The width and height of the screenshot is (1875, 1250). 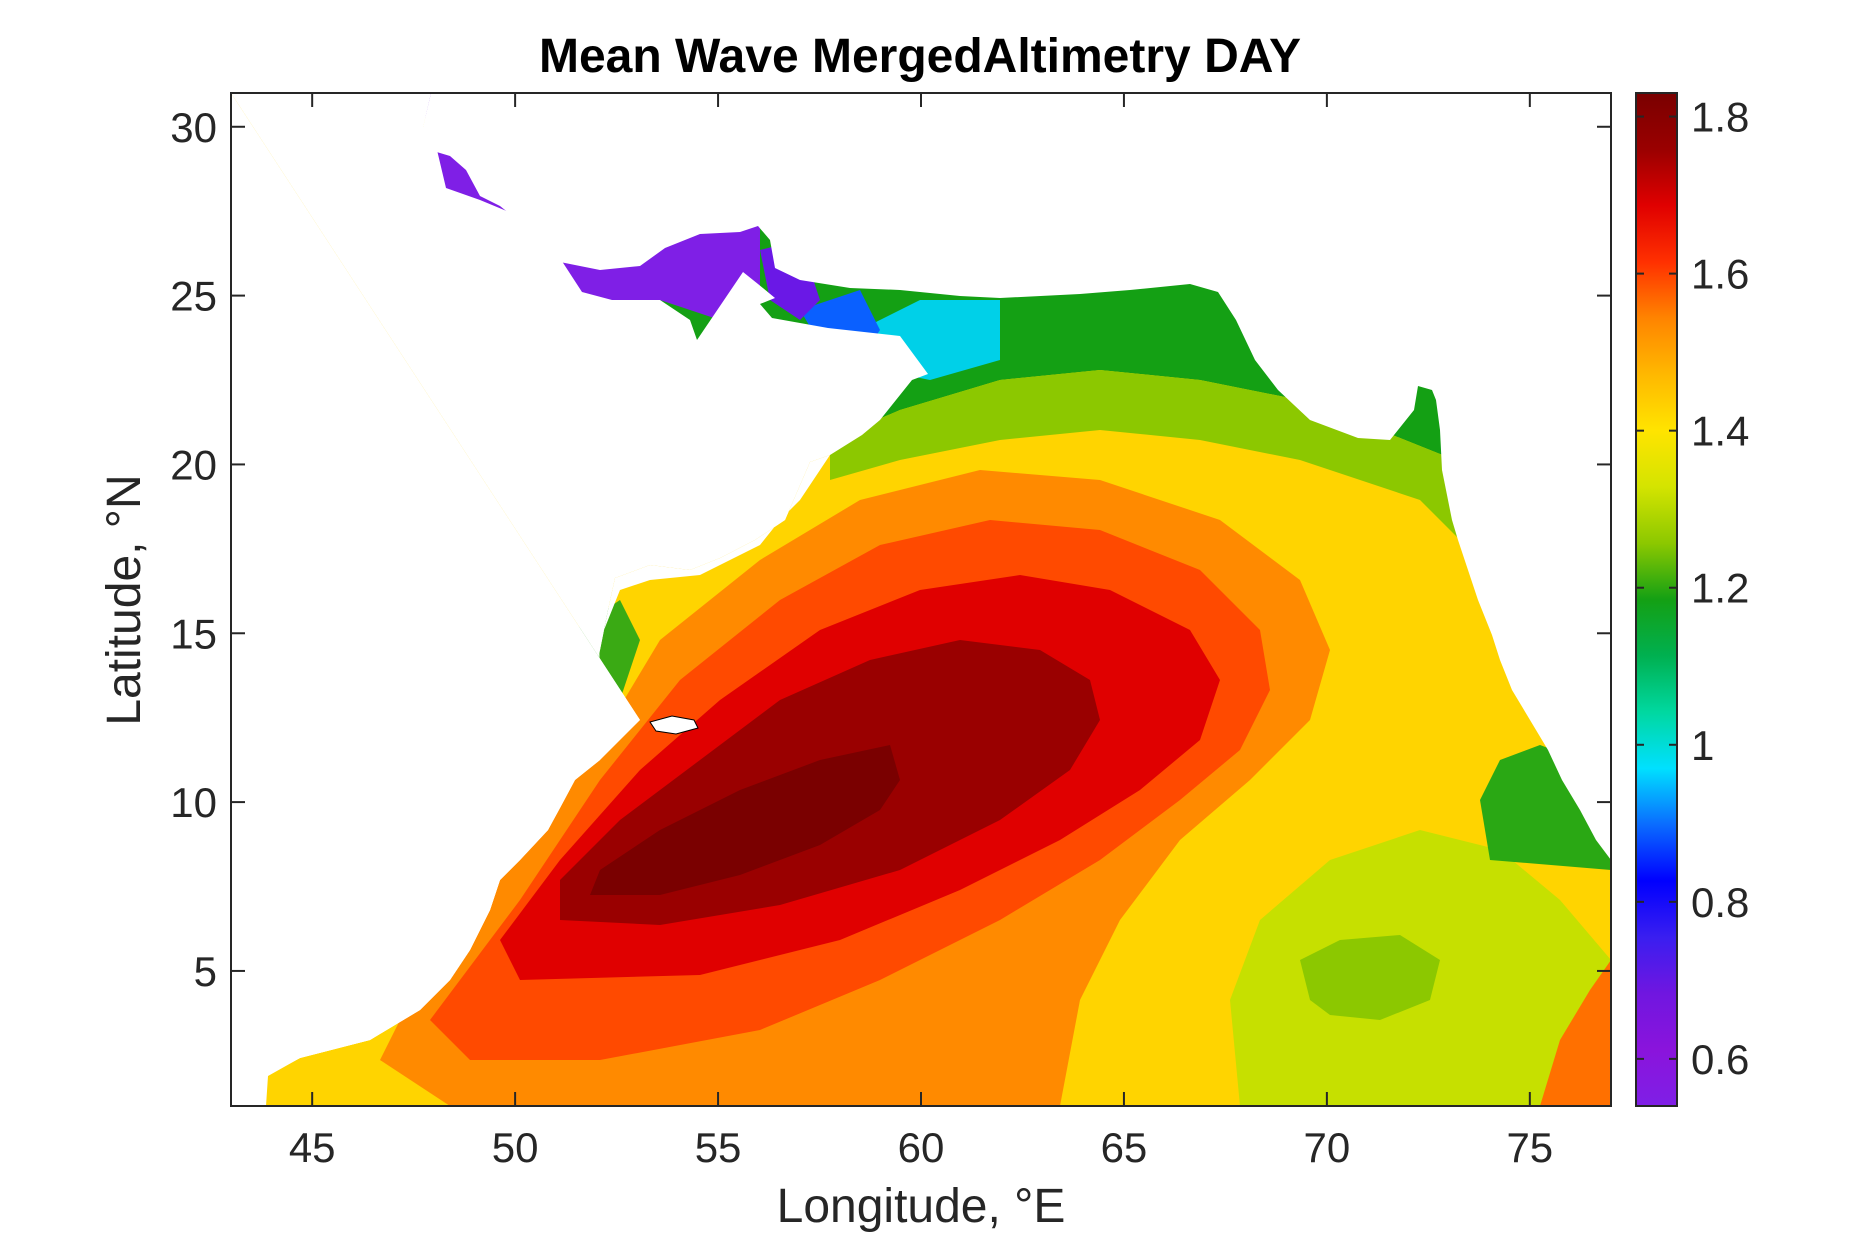 What do you see at coordinates (920, 56) in the screenshot?
I see `chart-title: Mean Wave MergedAltimetry DAY` at bounding box center [920, 56].